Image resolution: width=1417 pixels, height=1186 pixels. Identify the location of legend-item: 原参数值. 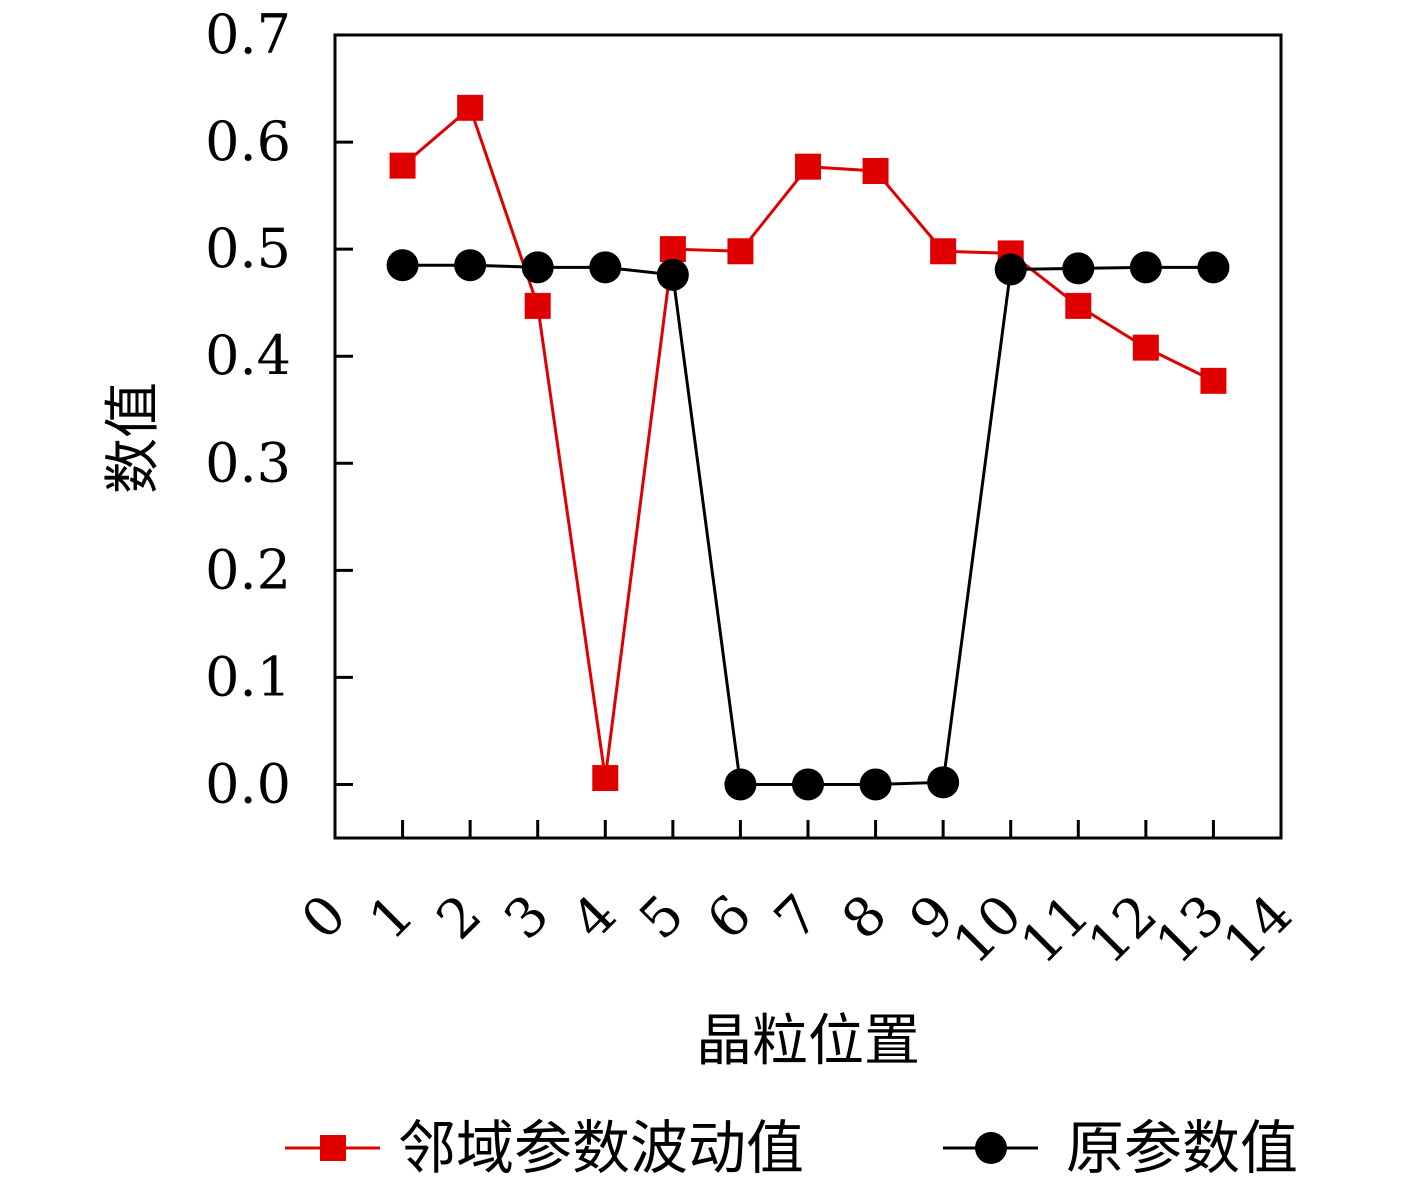
(1120, 1148).